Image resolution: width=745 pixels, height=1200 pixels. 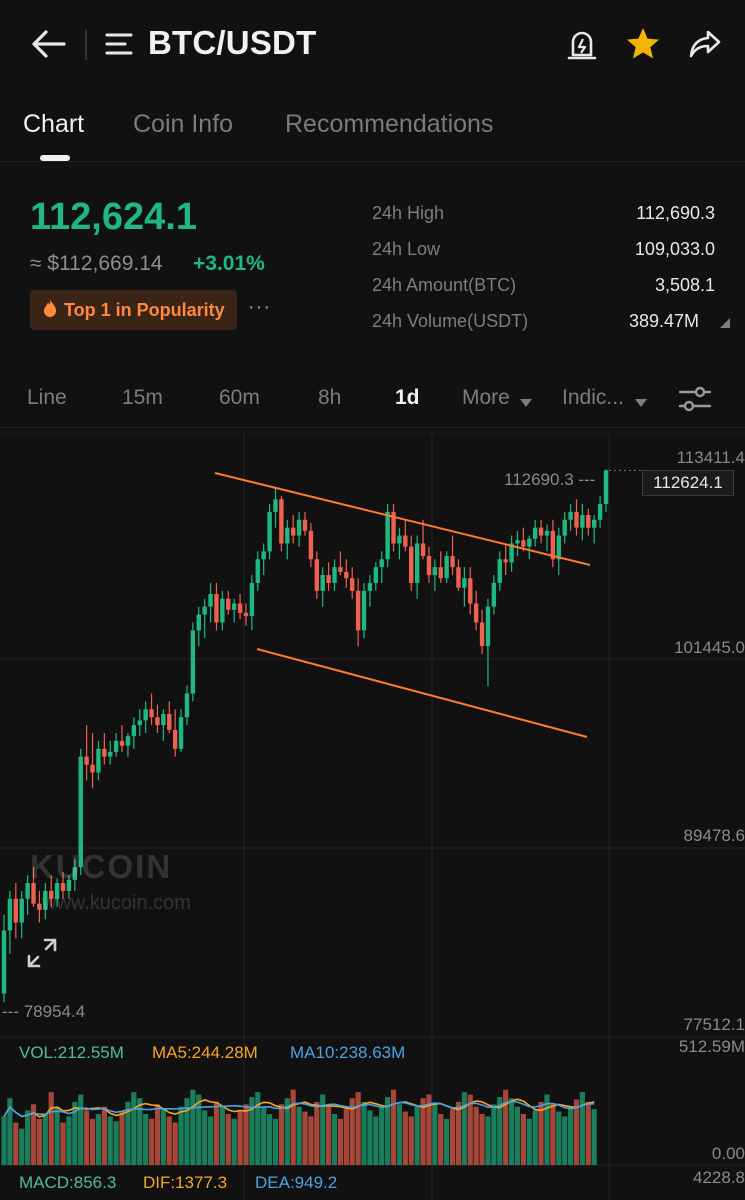 What do you see at coordinates (47, 397) in the screenshot?
I see `interval-line: Line` at bounding box center [47, 397].